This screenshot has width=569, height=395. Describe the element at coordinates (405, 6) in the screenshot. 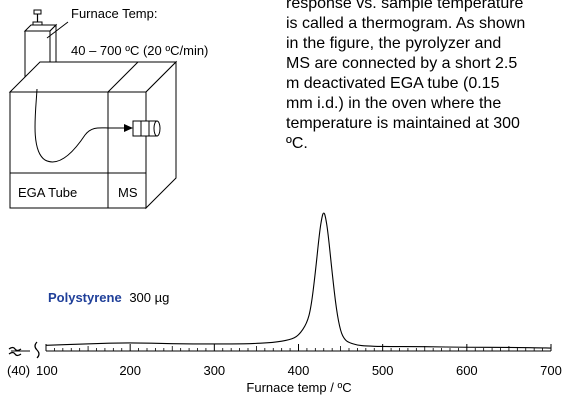

I see `paragraph-line: response vs. sample temperature` at that location.